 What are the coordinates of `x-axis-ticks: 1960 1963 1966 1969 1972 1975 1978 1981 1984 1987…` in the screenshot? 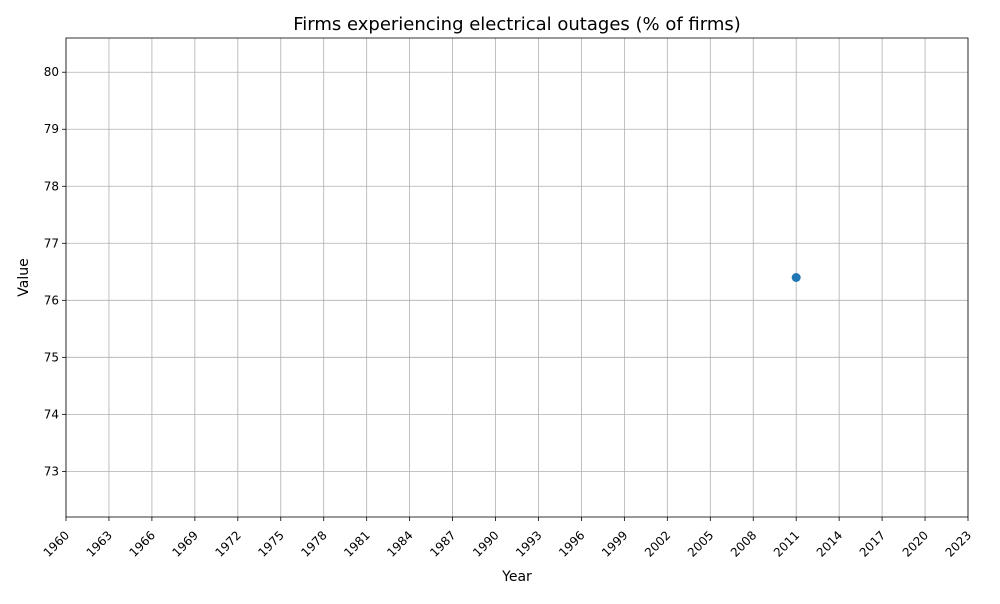 It's located at (507, 538).